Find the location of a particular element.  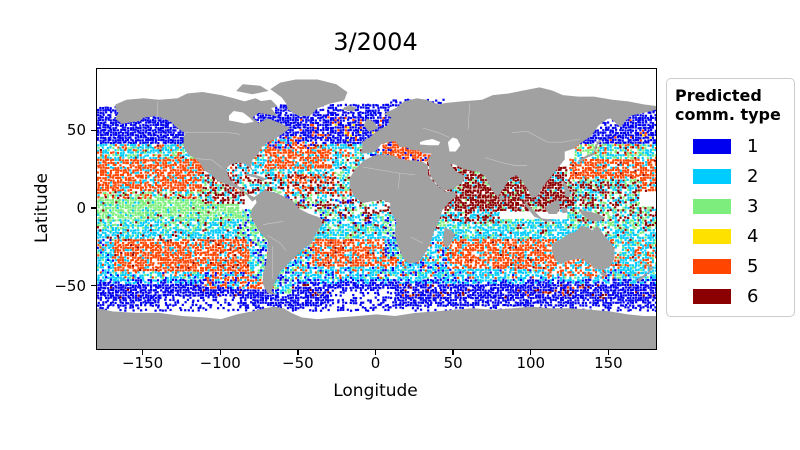

legend-entry: 1 is located at coordinates (734, 146).